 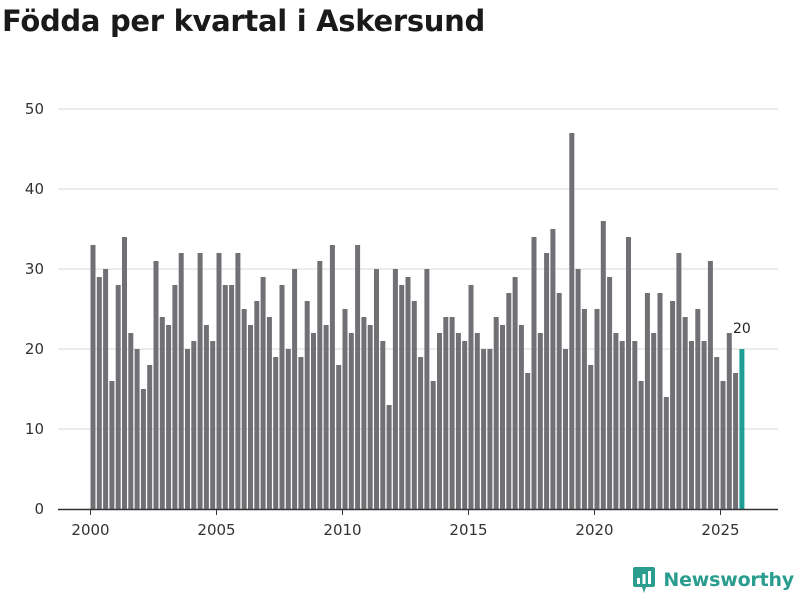 I want to click on newsworthy-logo: Newsworthy, so click(x=713, y=580).